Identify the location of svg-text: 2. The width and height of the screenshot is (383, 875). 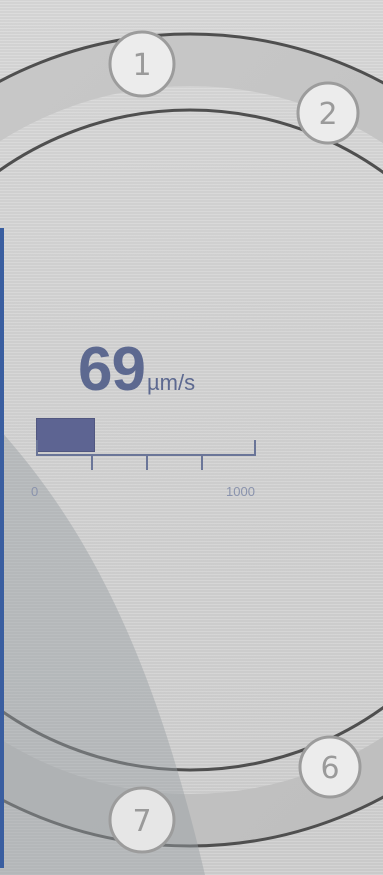
(327, 114).